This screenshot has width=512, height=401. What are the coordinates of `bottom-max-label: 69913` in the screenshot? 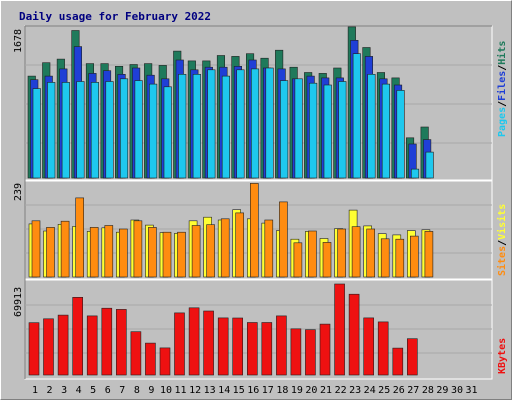 It's located at (18, 302).